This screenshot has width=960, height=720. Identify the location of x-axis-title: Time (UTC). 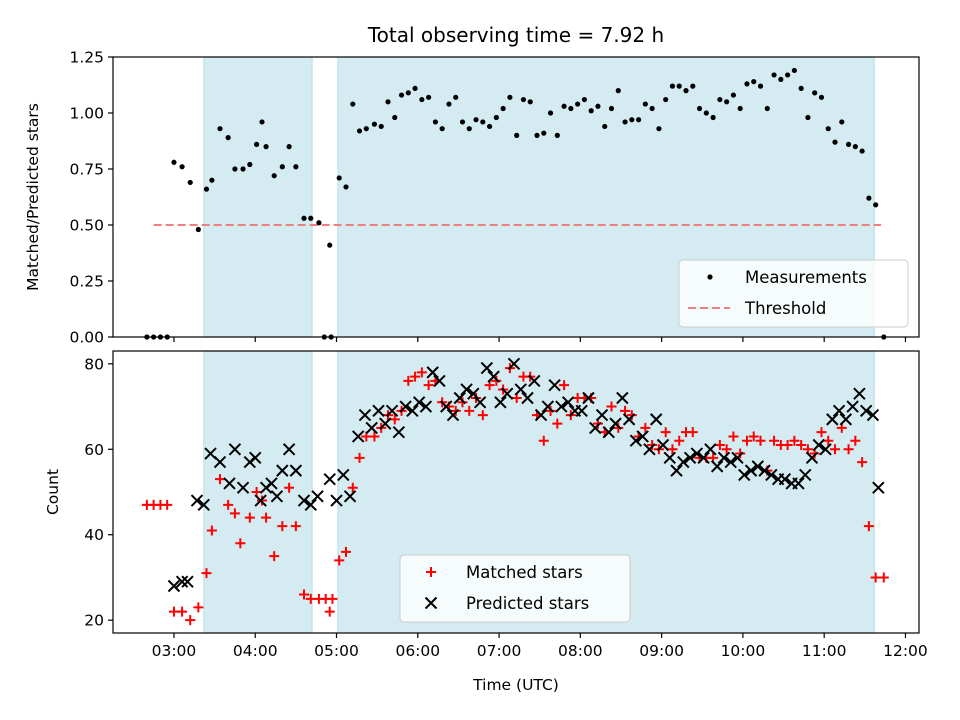
(515, 685).